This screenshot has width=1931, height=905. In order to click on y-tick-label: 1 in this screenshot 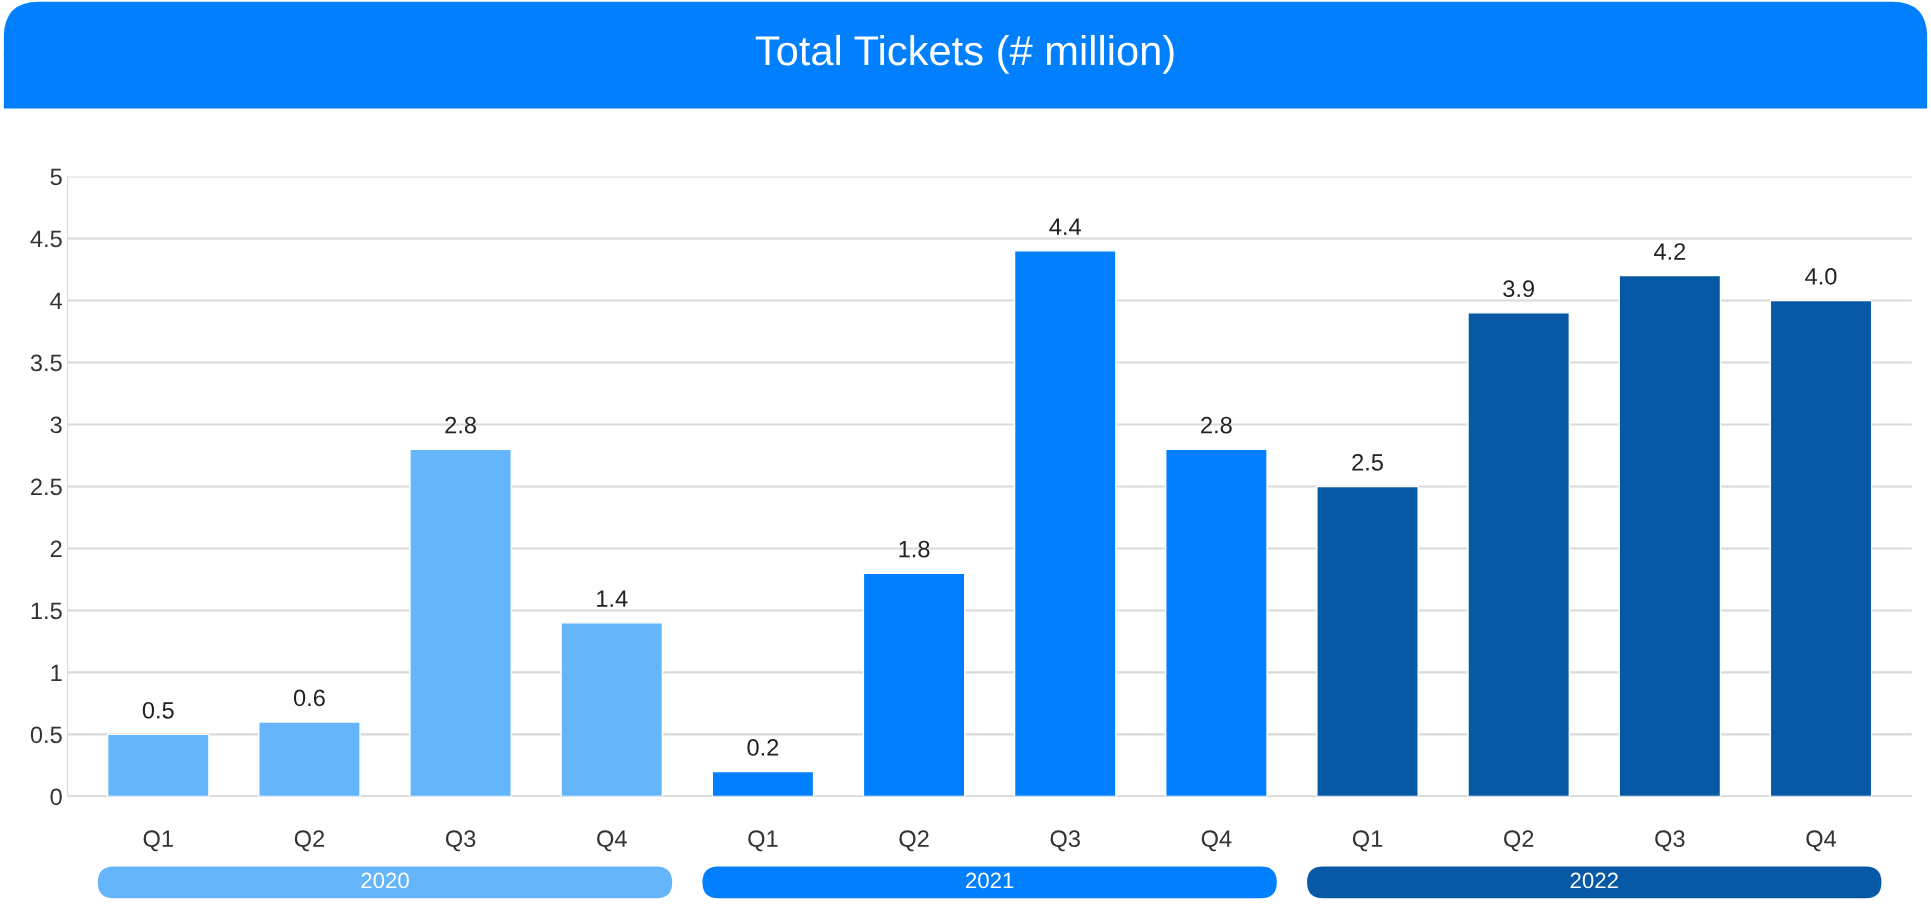, I will do `click(56, 672)`.